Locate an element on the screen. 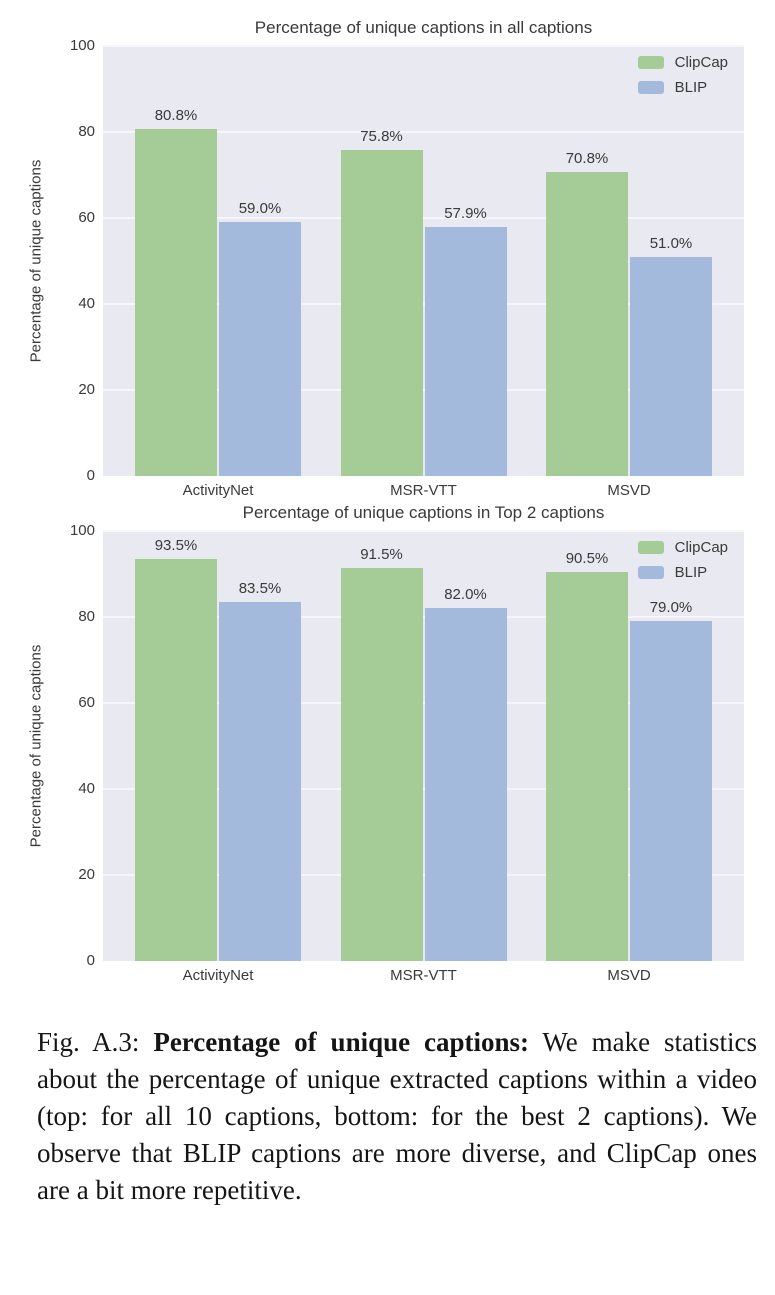  bar-group-msr-vtt: 91.5% 82.0% is located at coordinates (423, 753).